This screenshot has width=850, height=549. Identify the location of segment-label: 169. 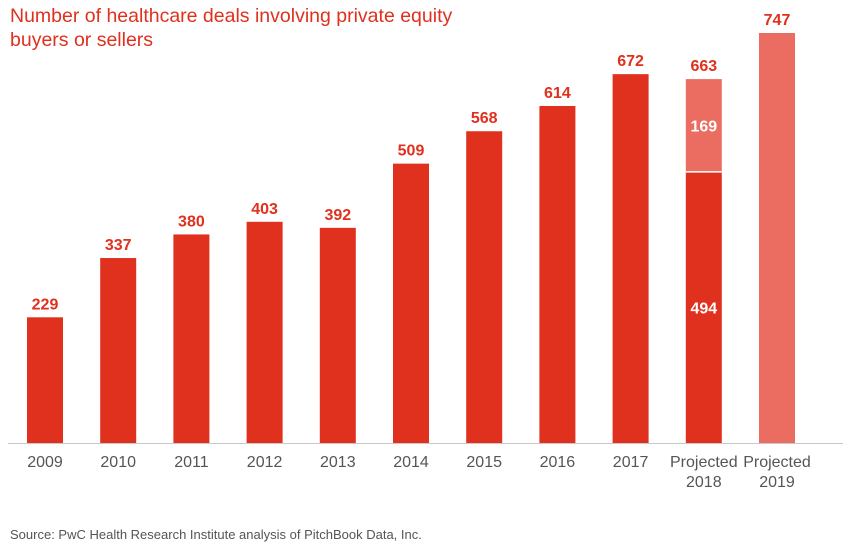
(703, 126).